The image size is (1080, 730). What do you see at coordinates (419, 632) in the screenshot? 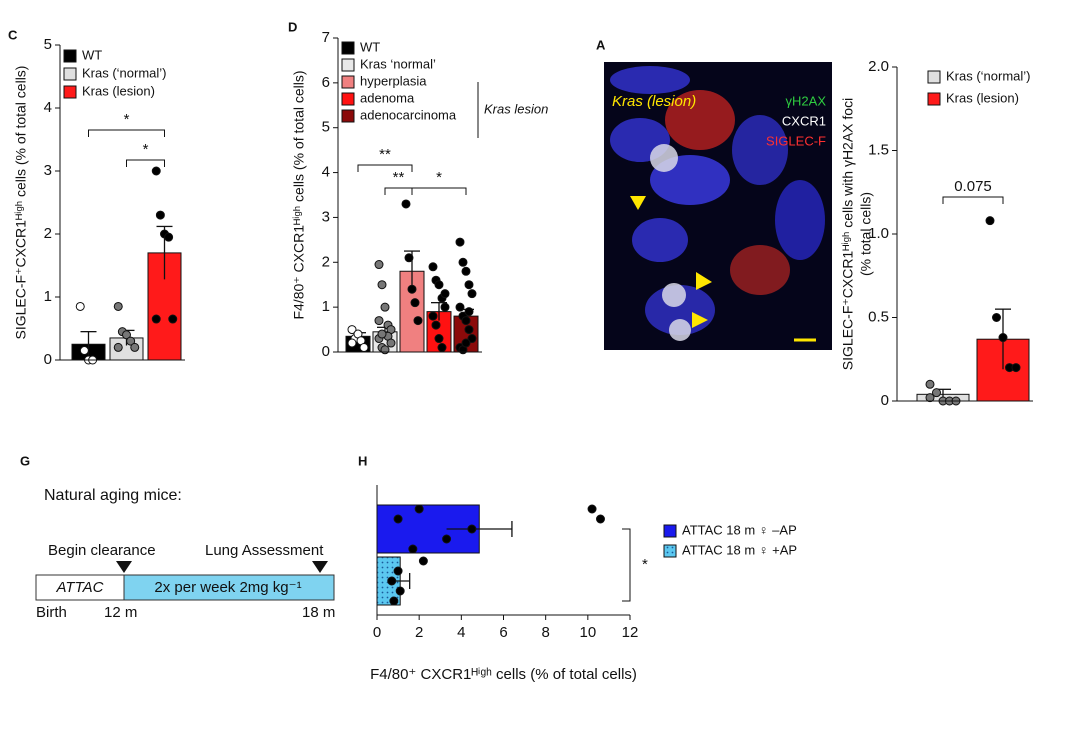
I see `x-tick-label: 2` at bounding box center [419, 632].